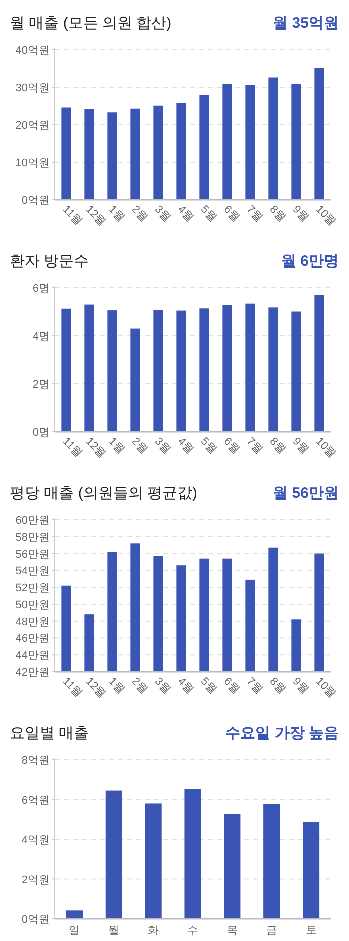 This screenshot has width=349, height=941. I want to click on y-tick-label: 54만원, so click(33, 572).